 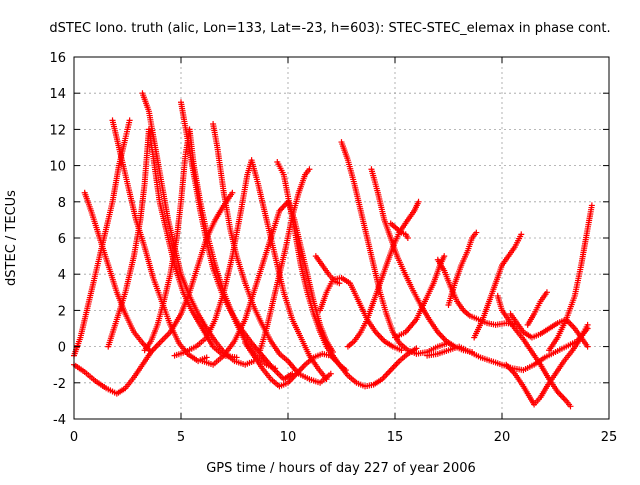 What do you see at coordinates (395, 437) in the screenshot?
I see `x-tick-label: 15` at bounding box center [395, 437].